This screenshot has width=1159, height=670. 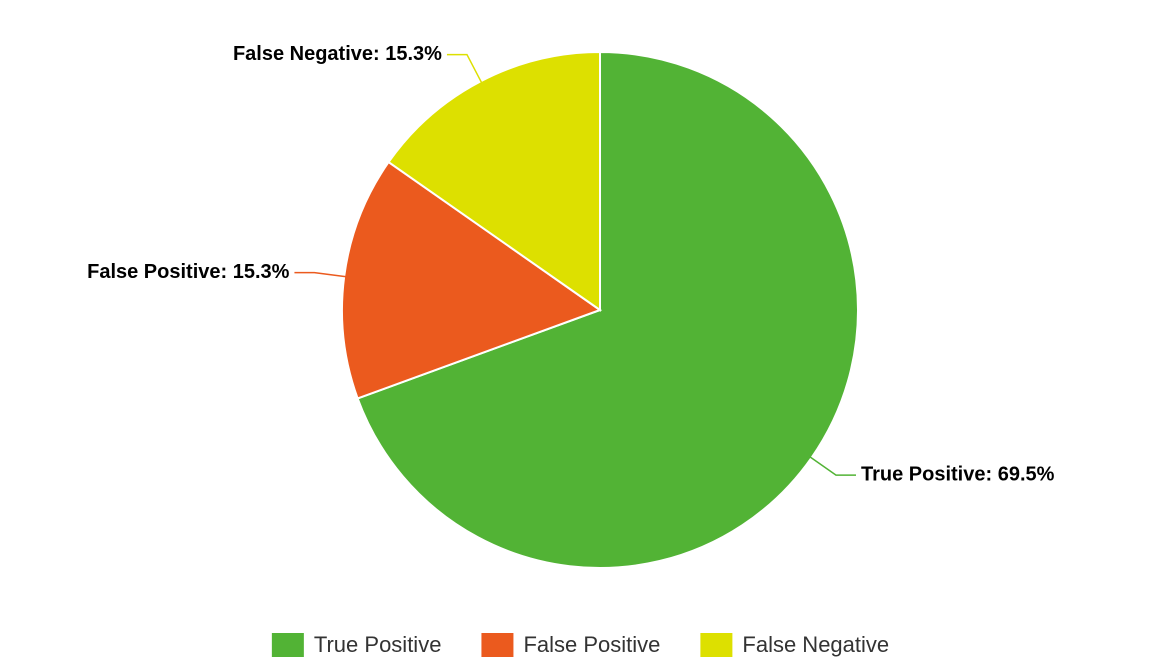 I want to click on legend-label: False Positive, so click(x=591, y=644).